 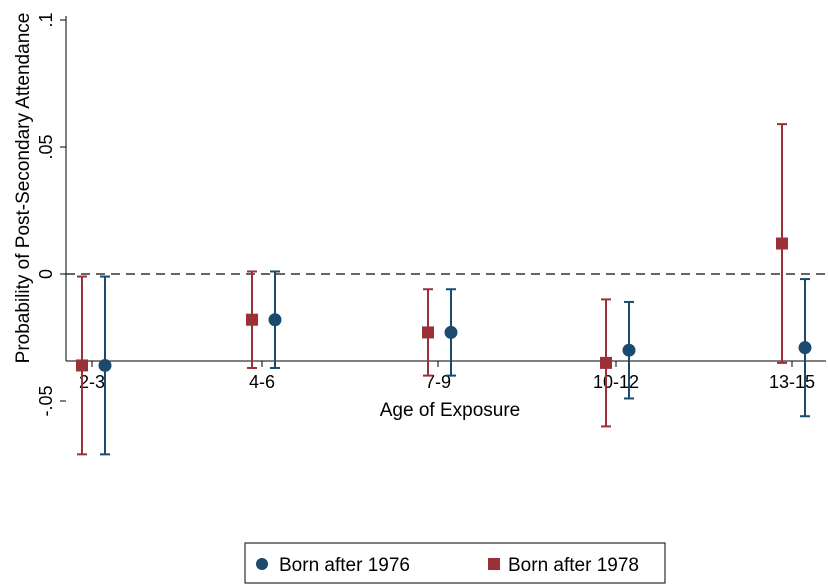 I want to click on legend: Born after 1976 Born after 1978, so click(x=455, y=563).